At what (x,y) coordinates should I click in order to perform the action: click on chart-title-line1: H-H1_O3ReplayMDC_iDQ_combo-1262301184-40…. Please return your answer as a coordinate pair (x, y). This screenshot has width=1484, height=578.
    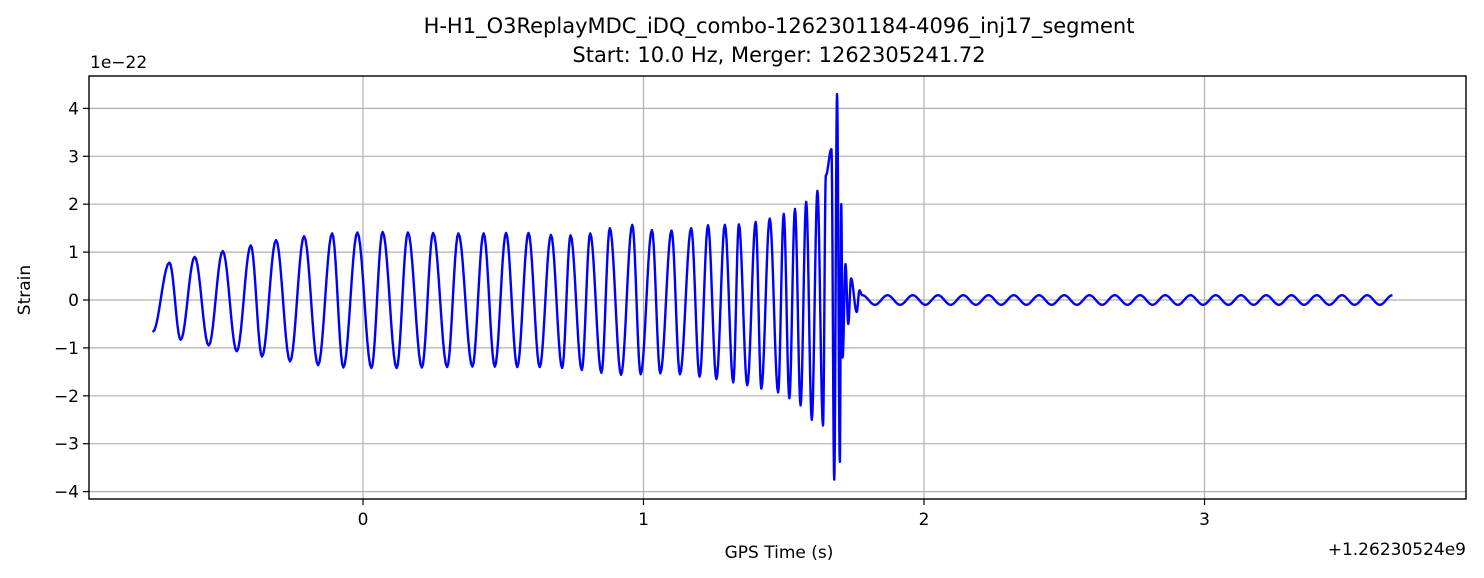
    Looking at the image, I should click on (779, 26).